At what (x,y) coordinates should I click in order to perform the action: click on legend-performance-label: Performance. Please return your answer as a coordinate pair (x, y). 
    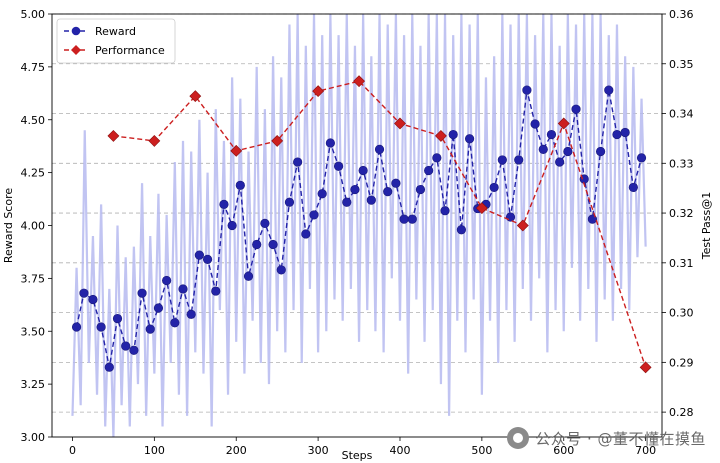
    Looking at the image, I should click on (130, 50).